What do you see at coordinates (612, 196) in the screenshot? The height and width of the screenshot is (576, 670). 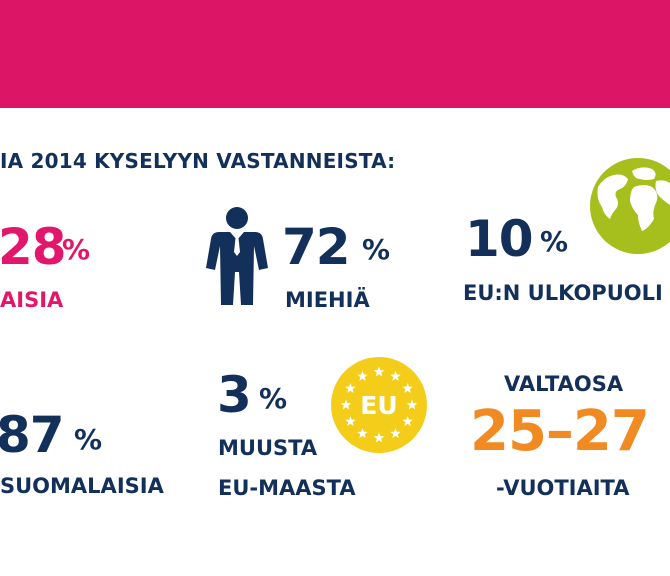 I see `globe-icon-land-americas` at bounding box center [612, 196].